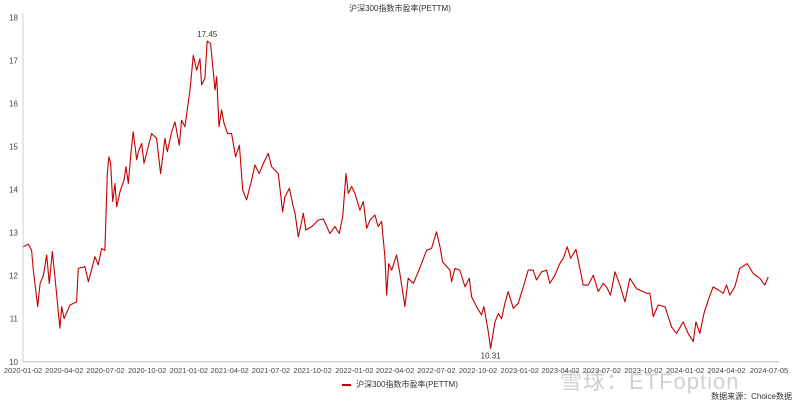 The width and height of the screenshot is (800, 403). What do you see at coordinates (478, 370) in the screenshot?
I see `x-tick-label: 2022-10-02` at bounding box center [478, 370].